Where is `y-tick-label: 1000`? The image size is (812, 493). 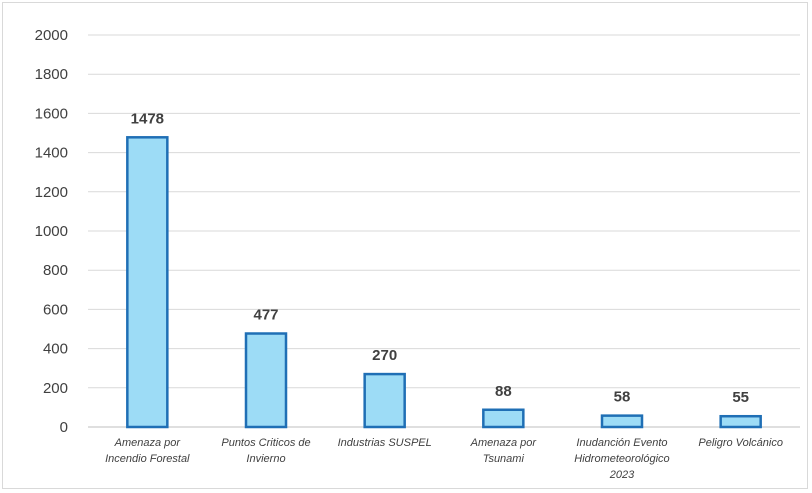 y-tick-label: 1000 is located at coordinates (51, 231).